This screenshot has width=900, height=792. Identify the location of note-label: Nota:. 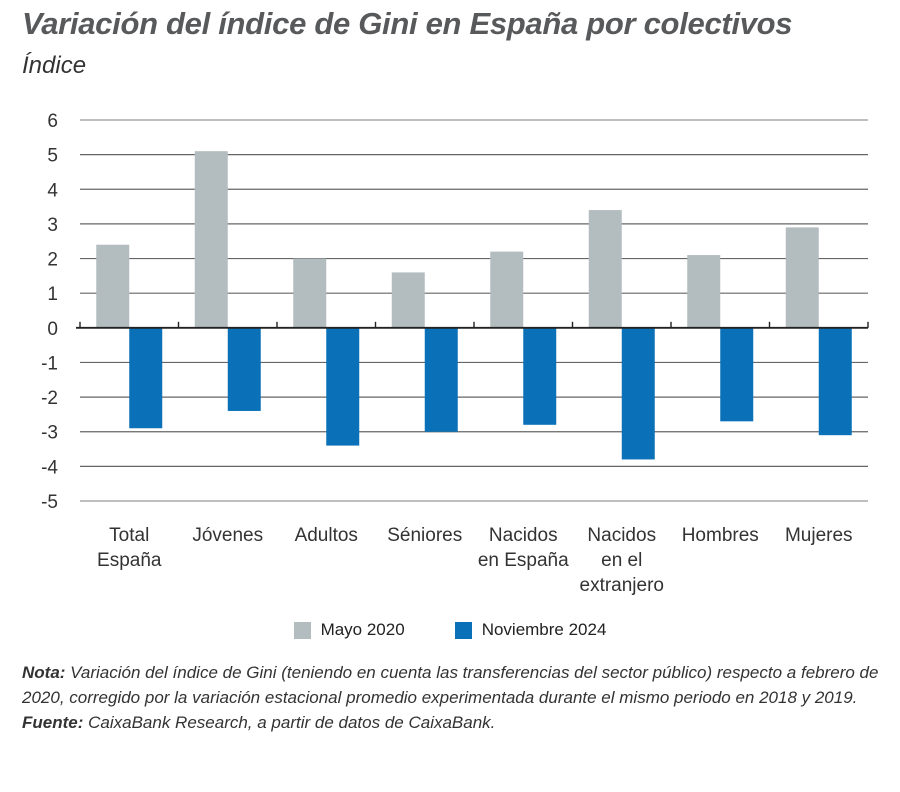
(44, 672).